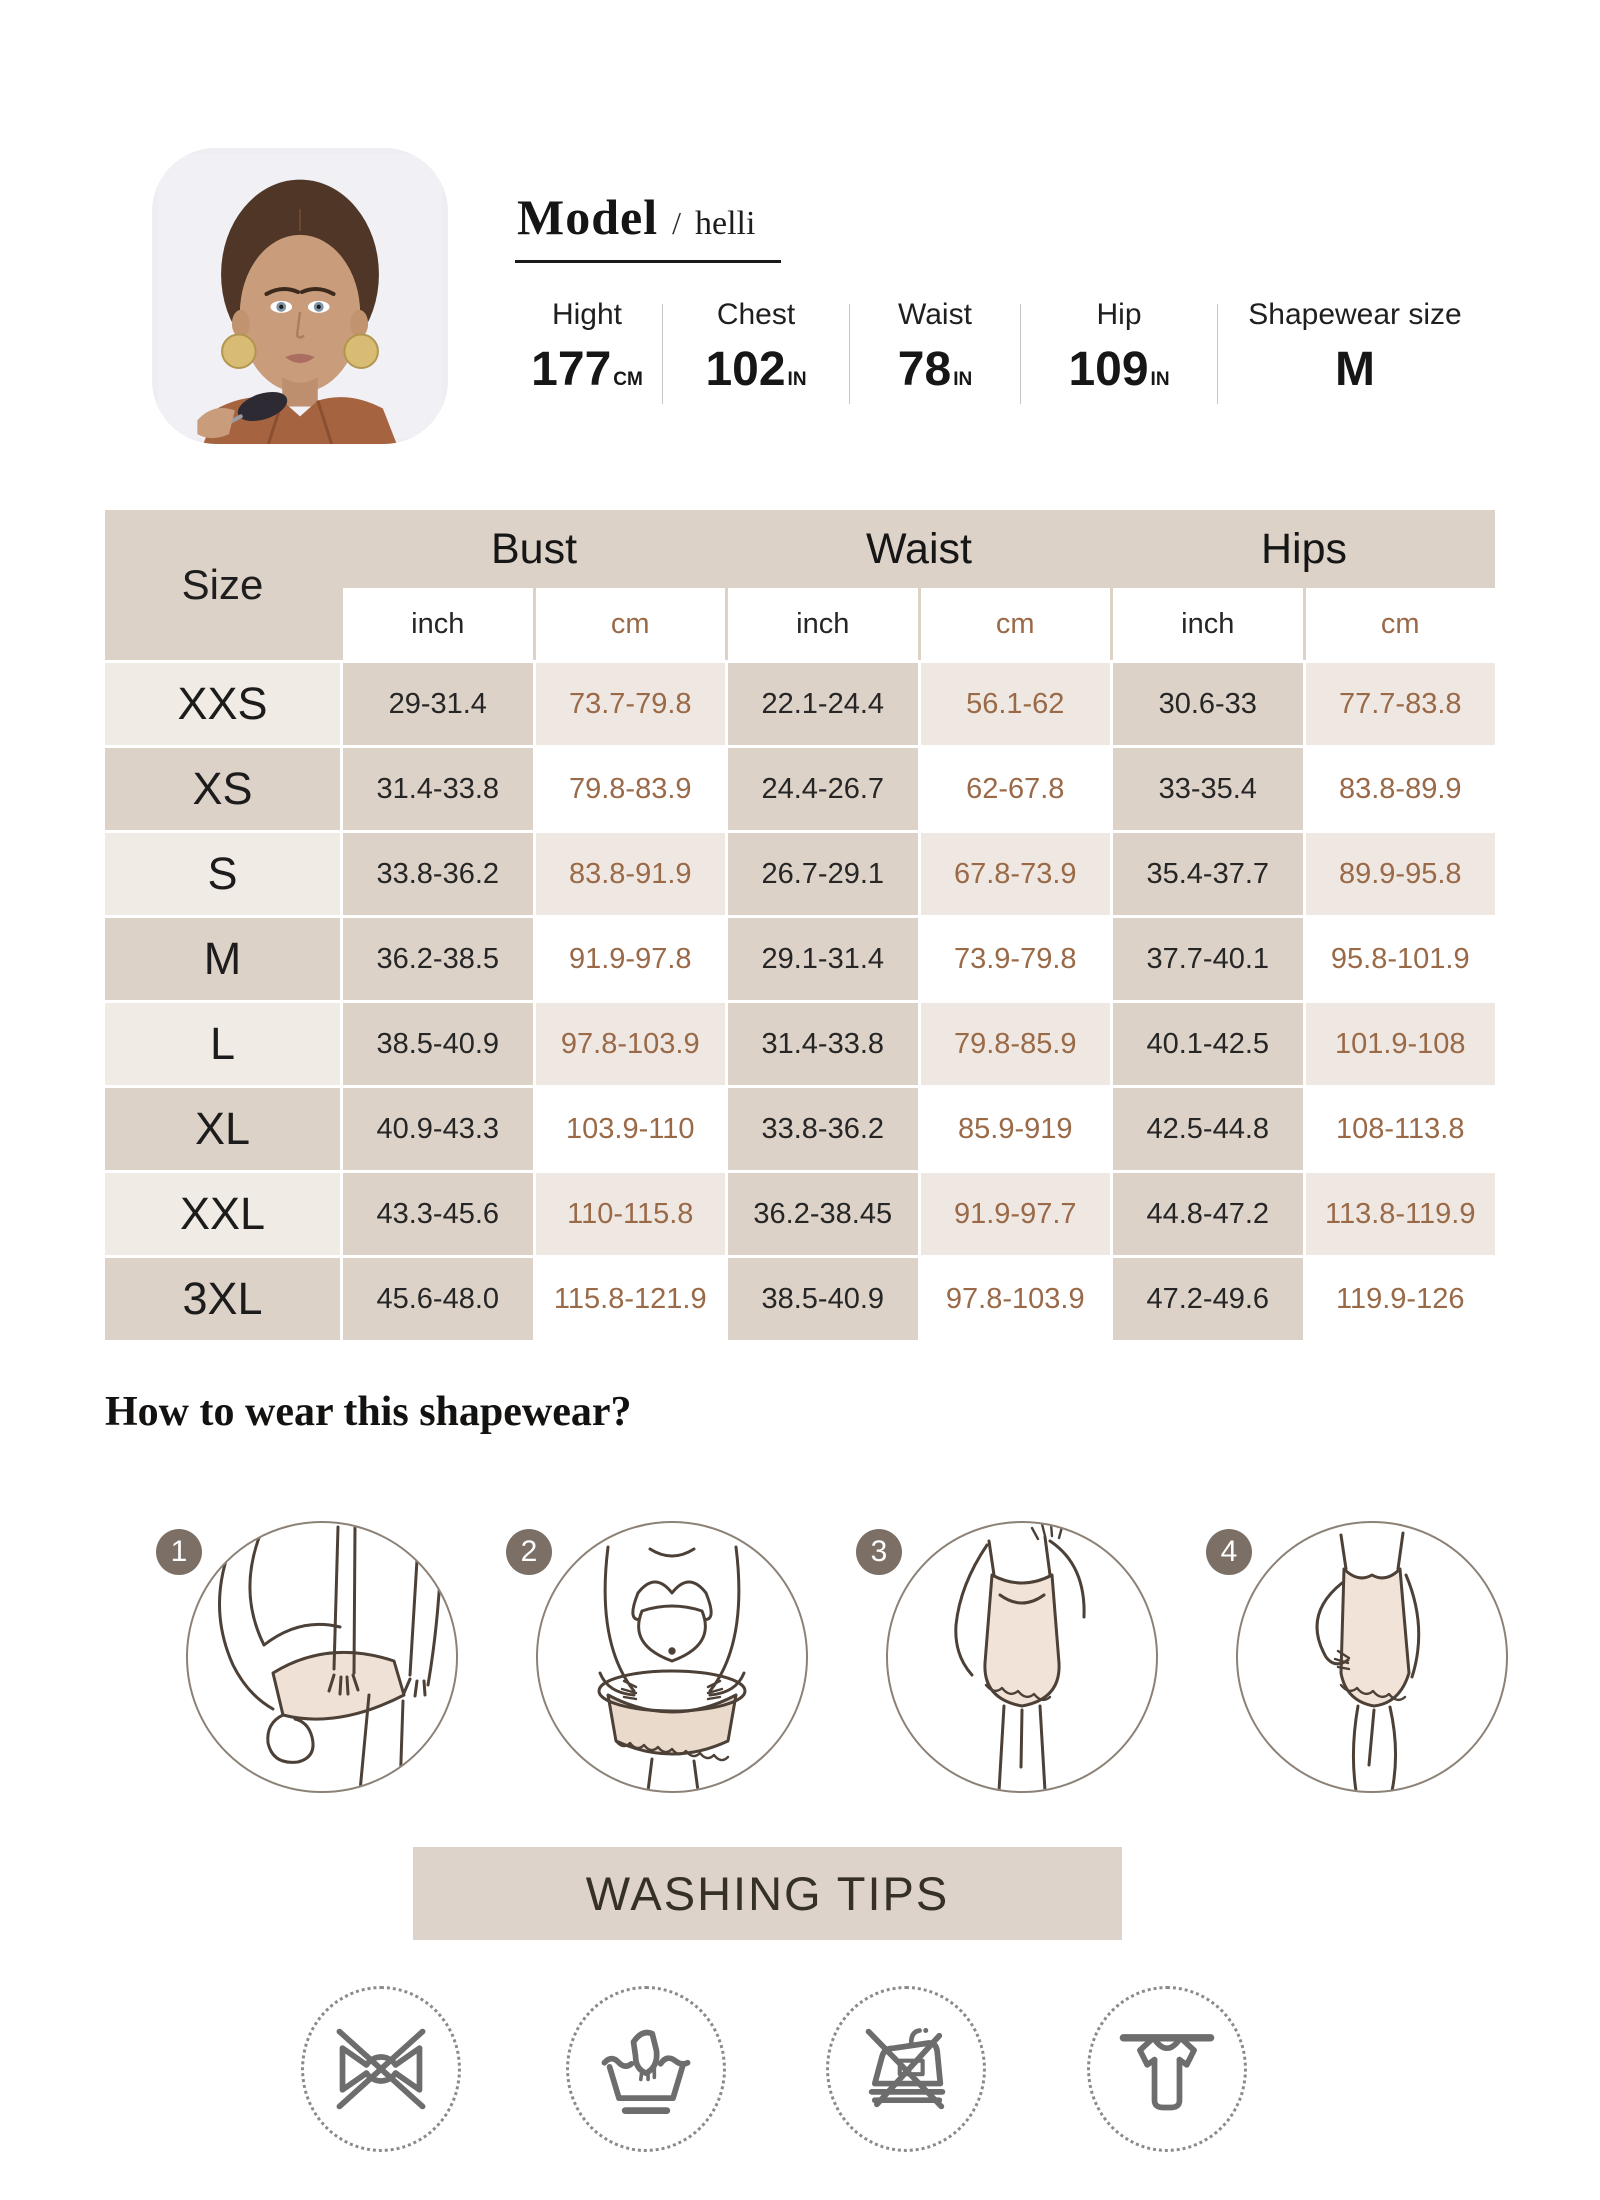  I want to click on size-row-label: 3XL, so click(222, 1299).